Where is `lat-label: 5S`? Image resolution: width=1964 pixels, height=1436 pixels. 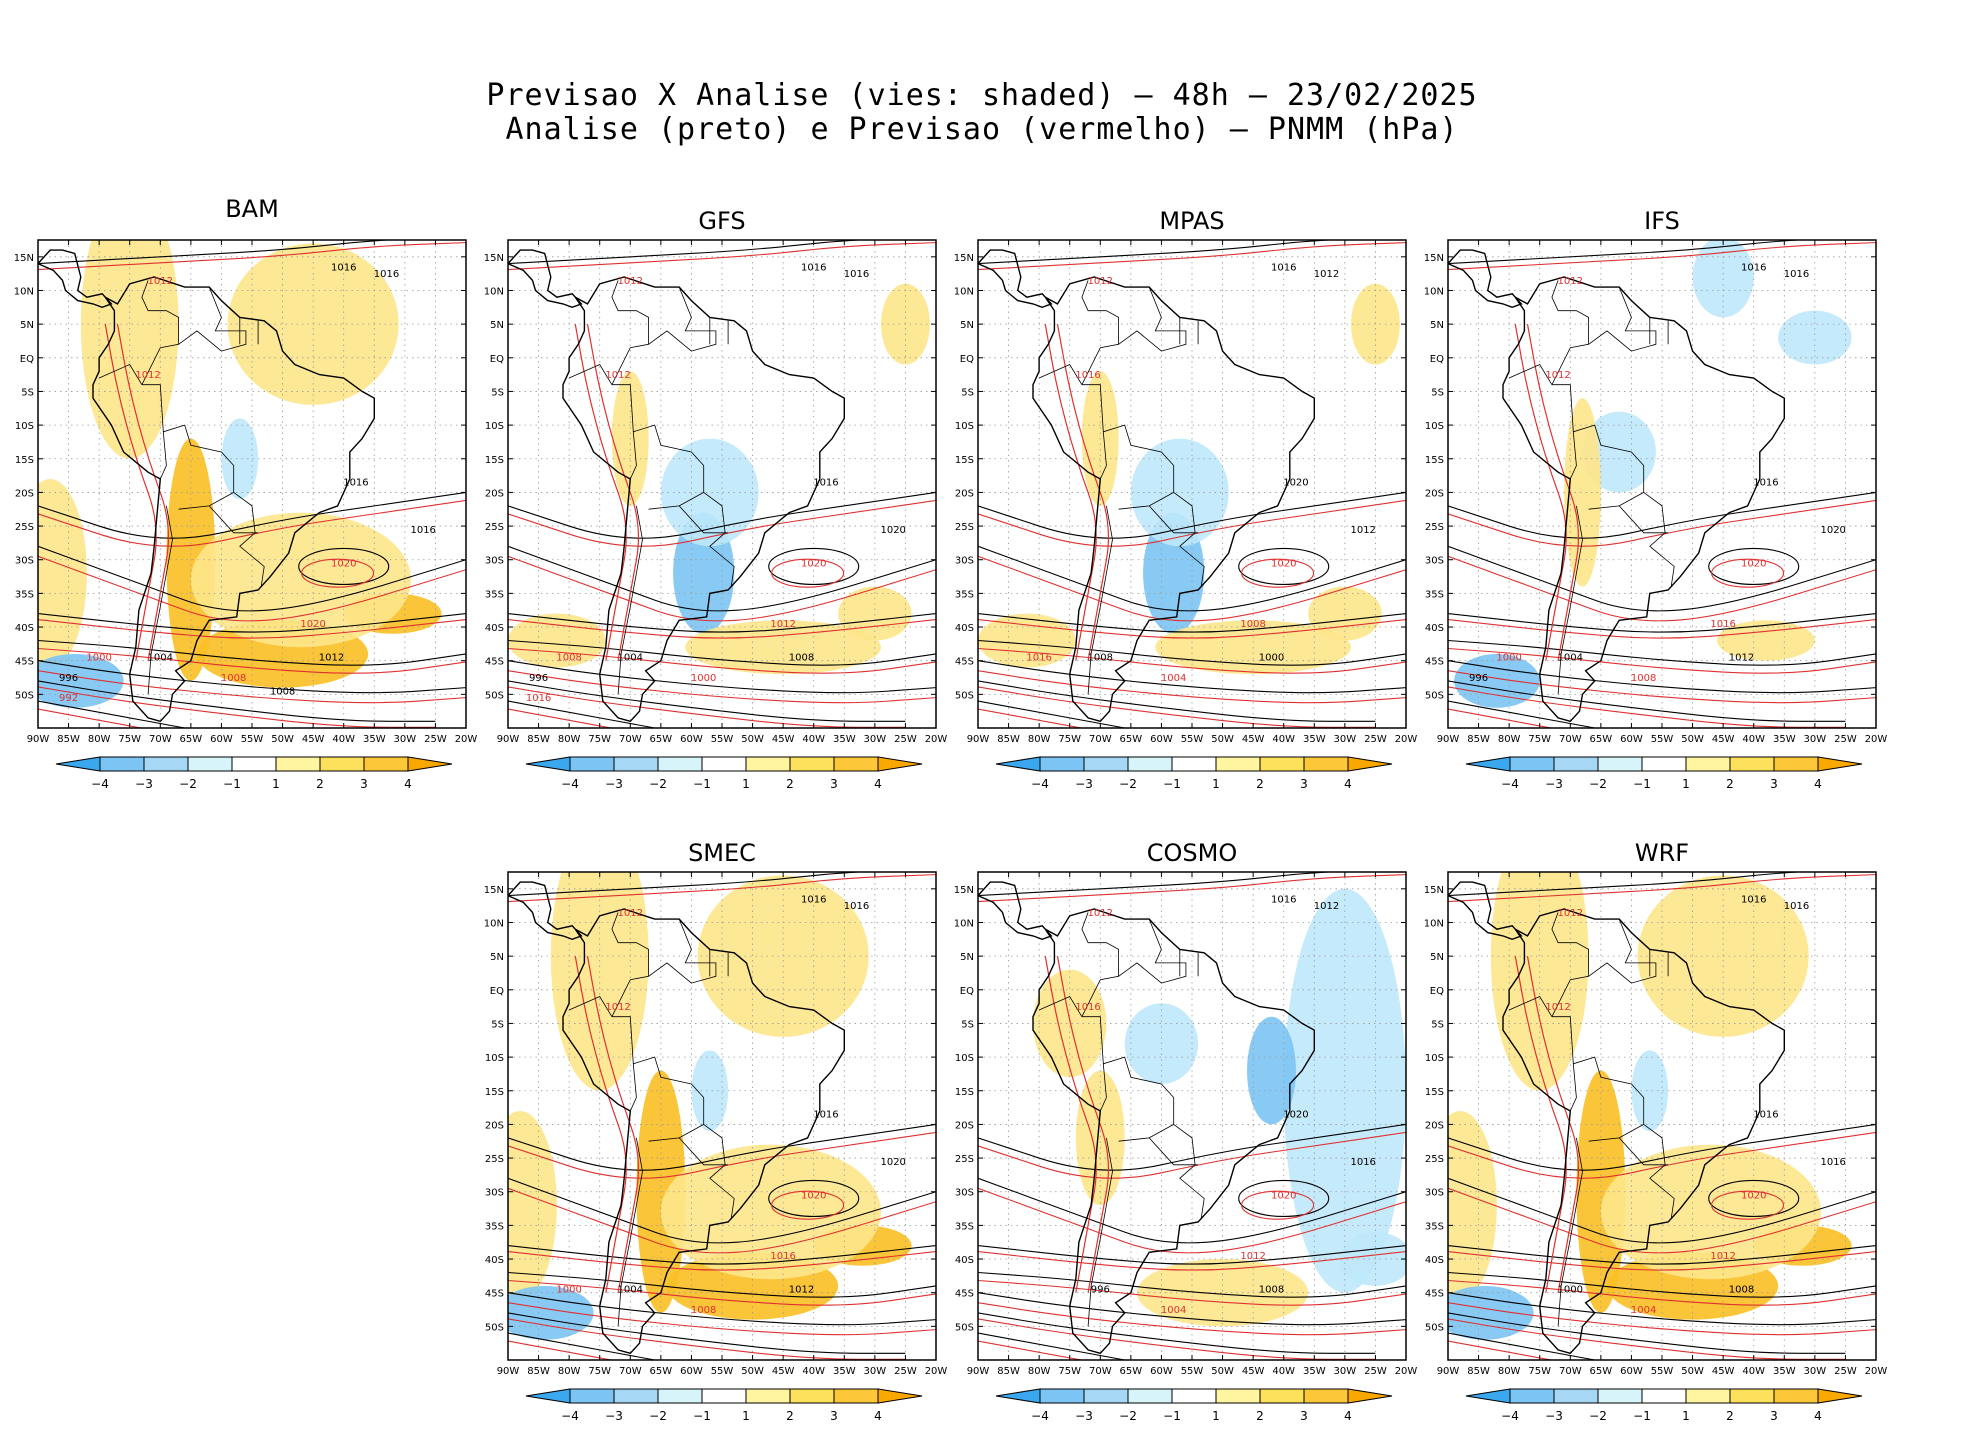
lat-label: 5S is located at coordinates (497, 1024).